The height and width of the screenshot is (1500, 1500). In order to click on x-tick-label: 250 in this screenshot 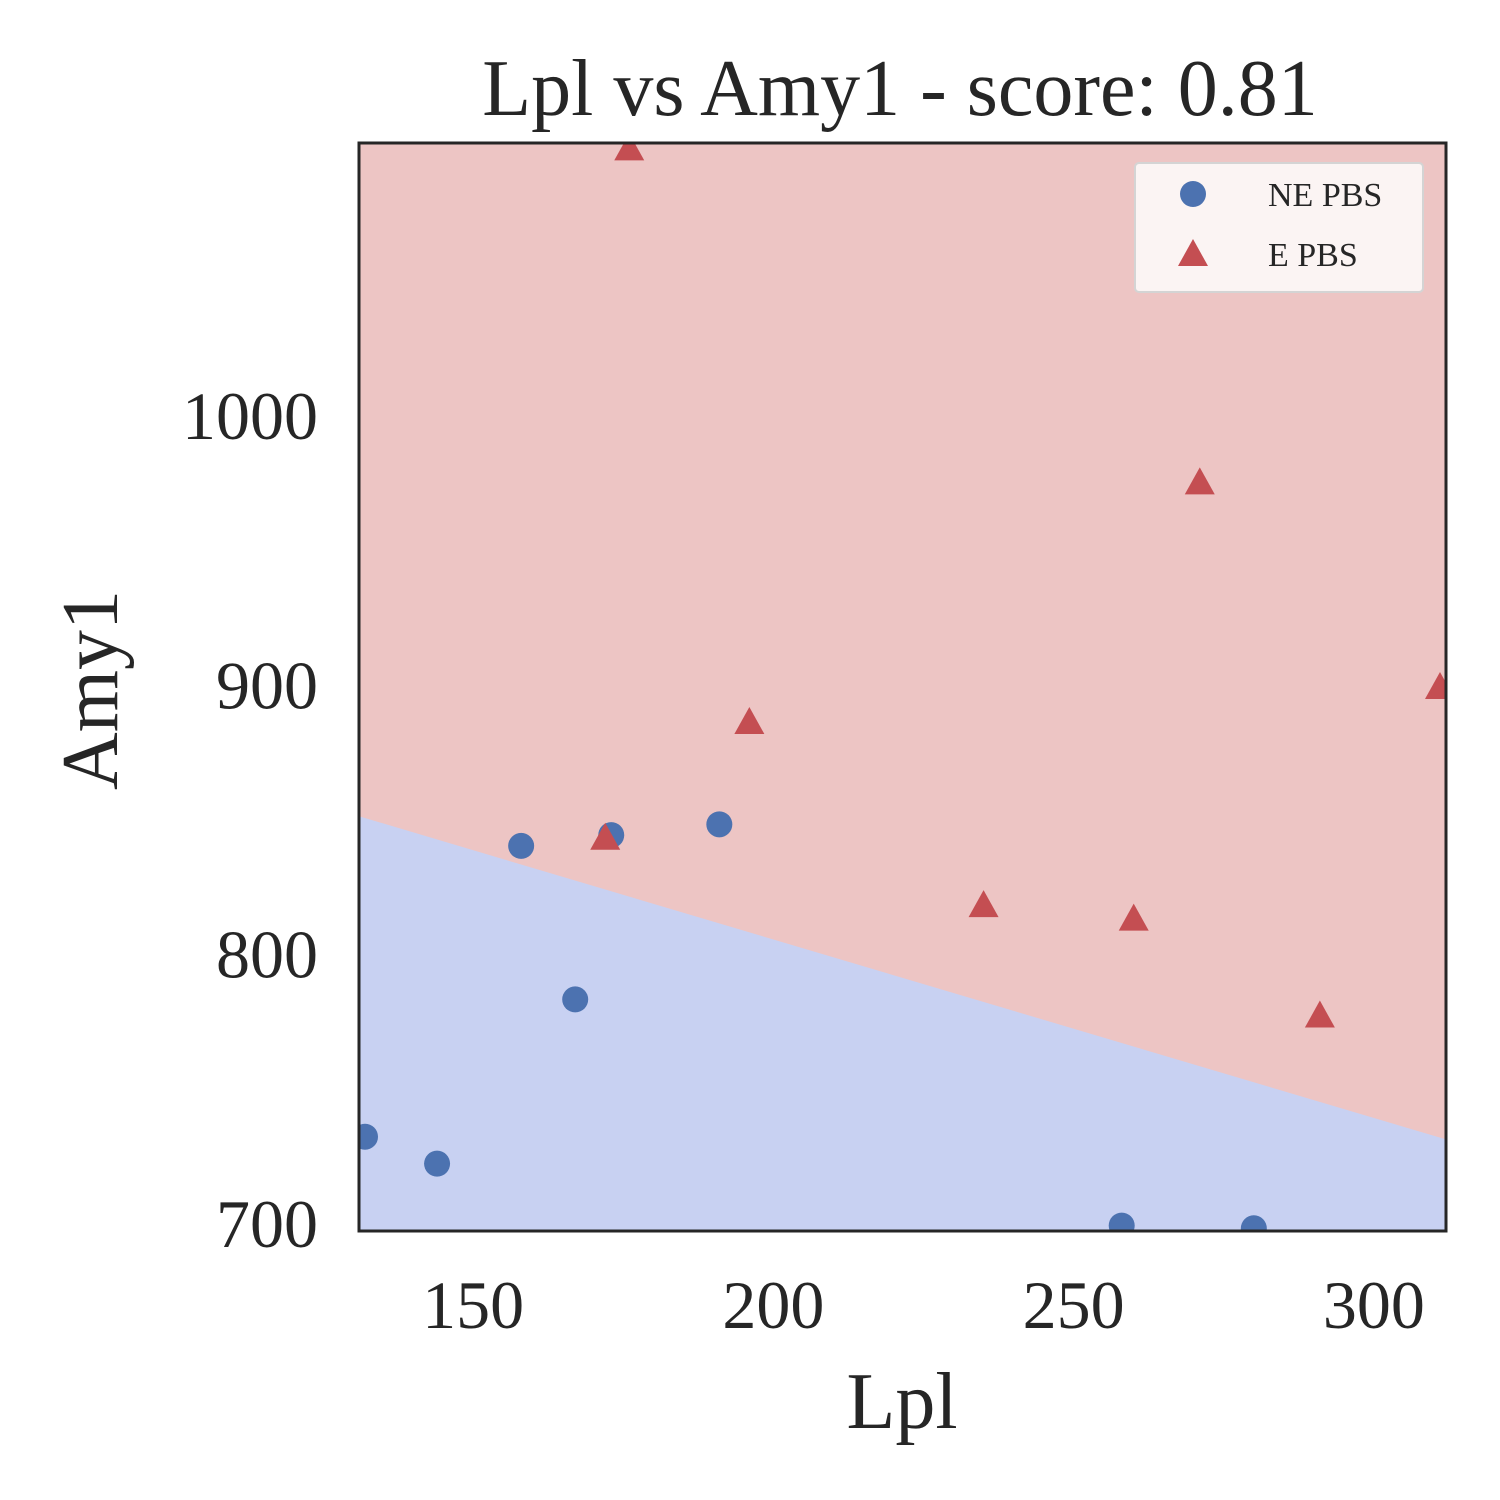, I will do `click(1074, 1305)`.